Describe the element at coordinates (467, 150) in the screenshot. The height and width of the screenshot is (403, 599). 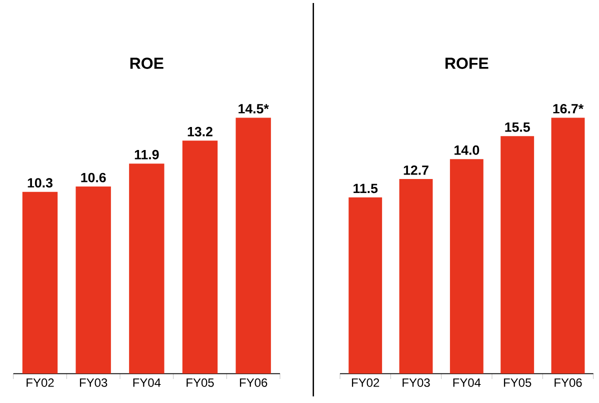
I see `data-label: 14.0` at that location.